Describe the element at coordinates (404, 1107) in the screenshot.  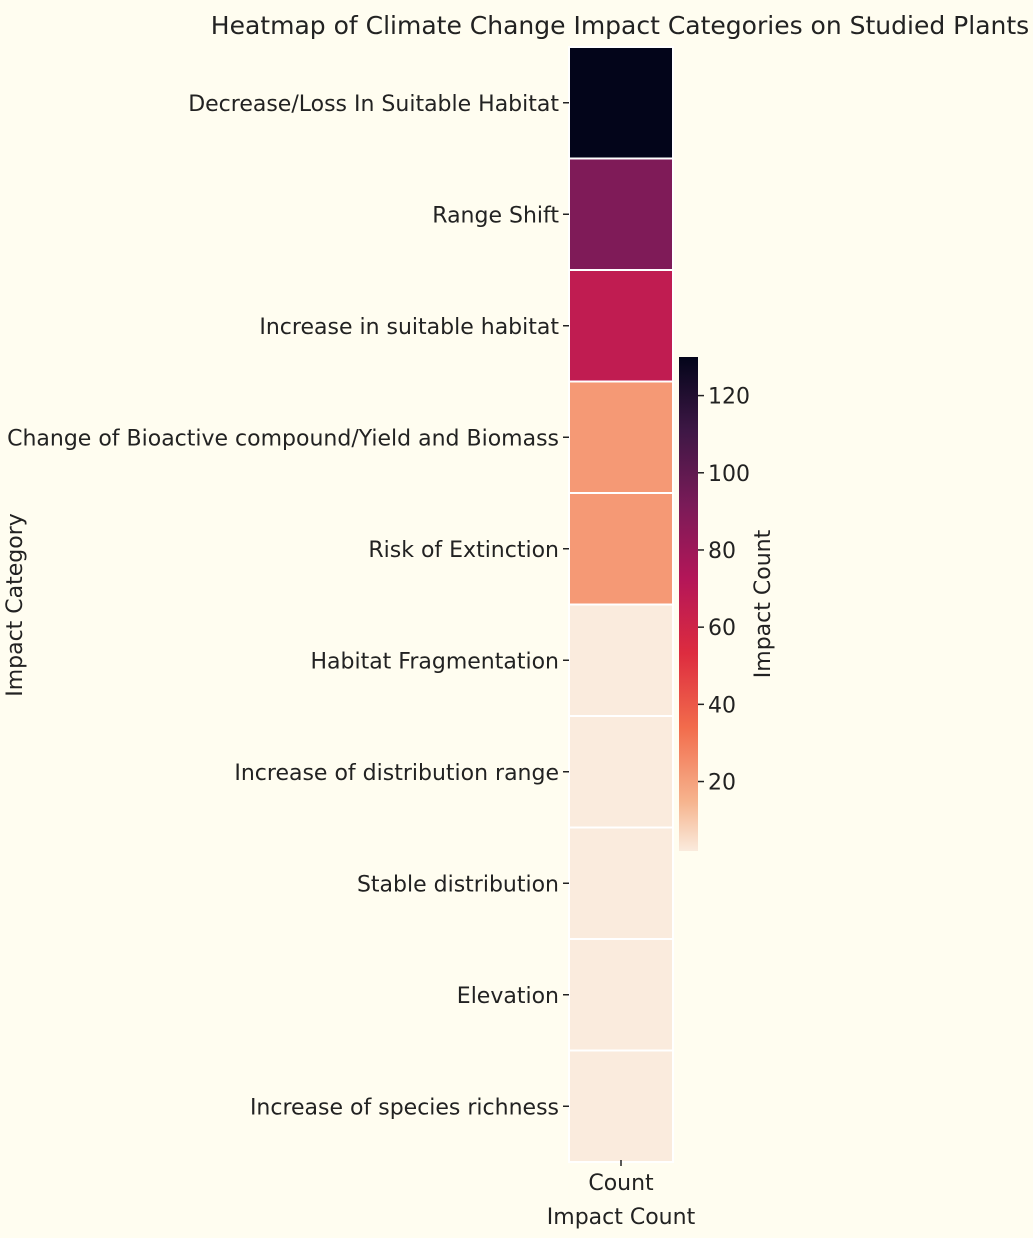
I see `y-tick-label: Increase of species richness` at that location.